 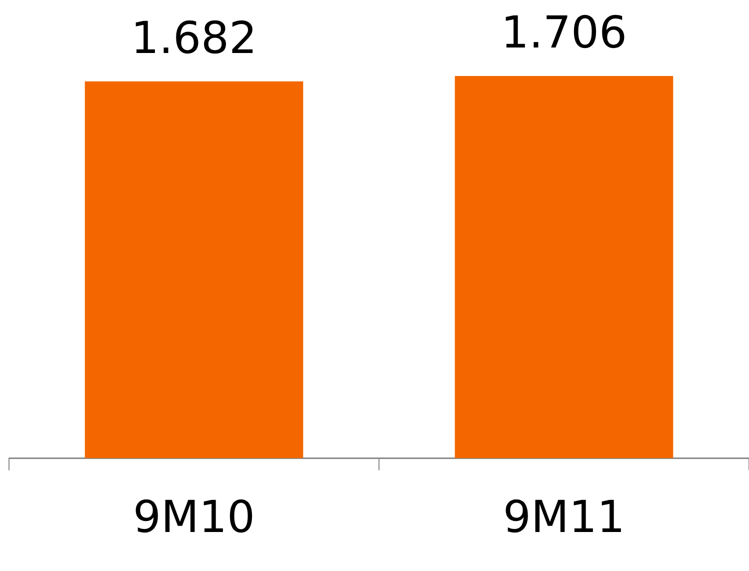 I want to click on data-label: 1.682, so click(x=194, y=38).